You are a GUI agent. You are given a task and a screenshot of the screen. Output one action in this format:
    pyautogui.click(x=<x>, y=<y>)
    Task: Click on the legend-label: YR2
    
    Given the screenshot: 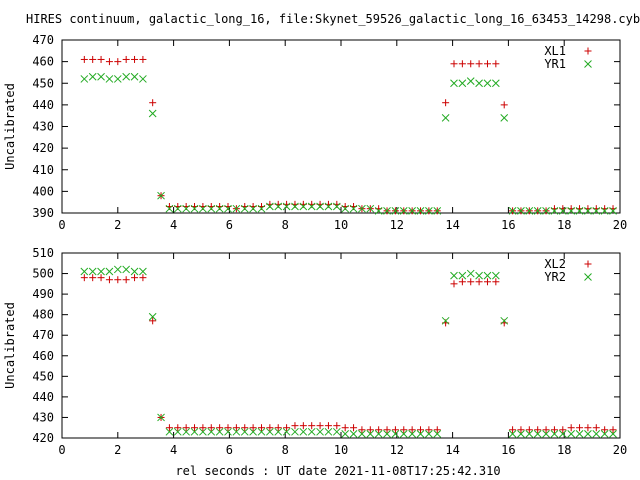 What is the action you would take?
    pyautogui.click(x=555, y=277)
    